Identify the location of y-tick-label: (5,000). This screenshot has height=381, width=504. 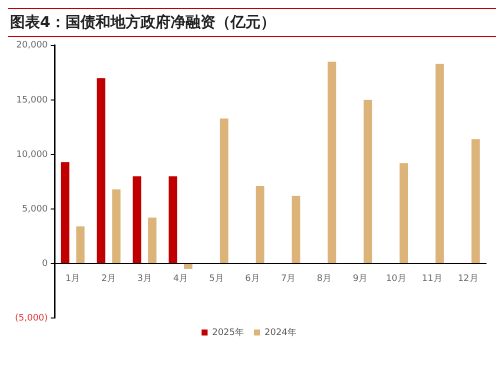
(31, 318).